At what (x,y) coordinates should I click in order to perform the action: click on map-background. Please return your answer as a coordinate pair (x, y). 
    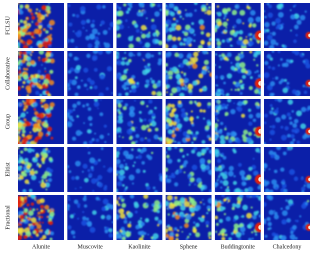
    Looking at the image, I should click on (287, 217).